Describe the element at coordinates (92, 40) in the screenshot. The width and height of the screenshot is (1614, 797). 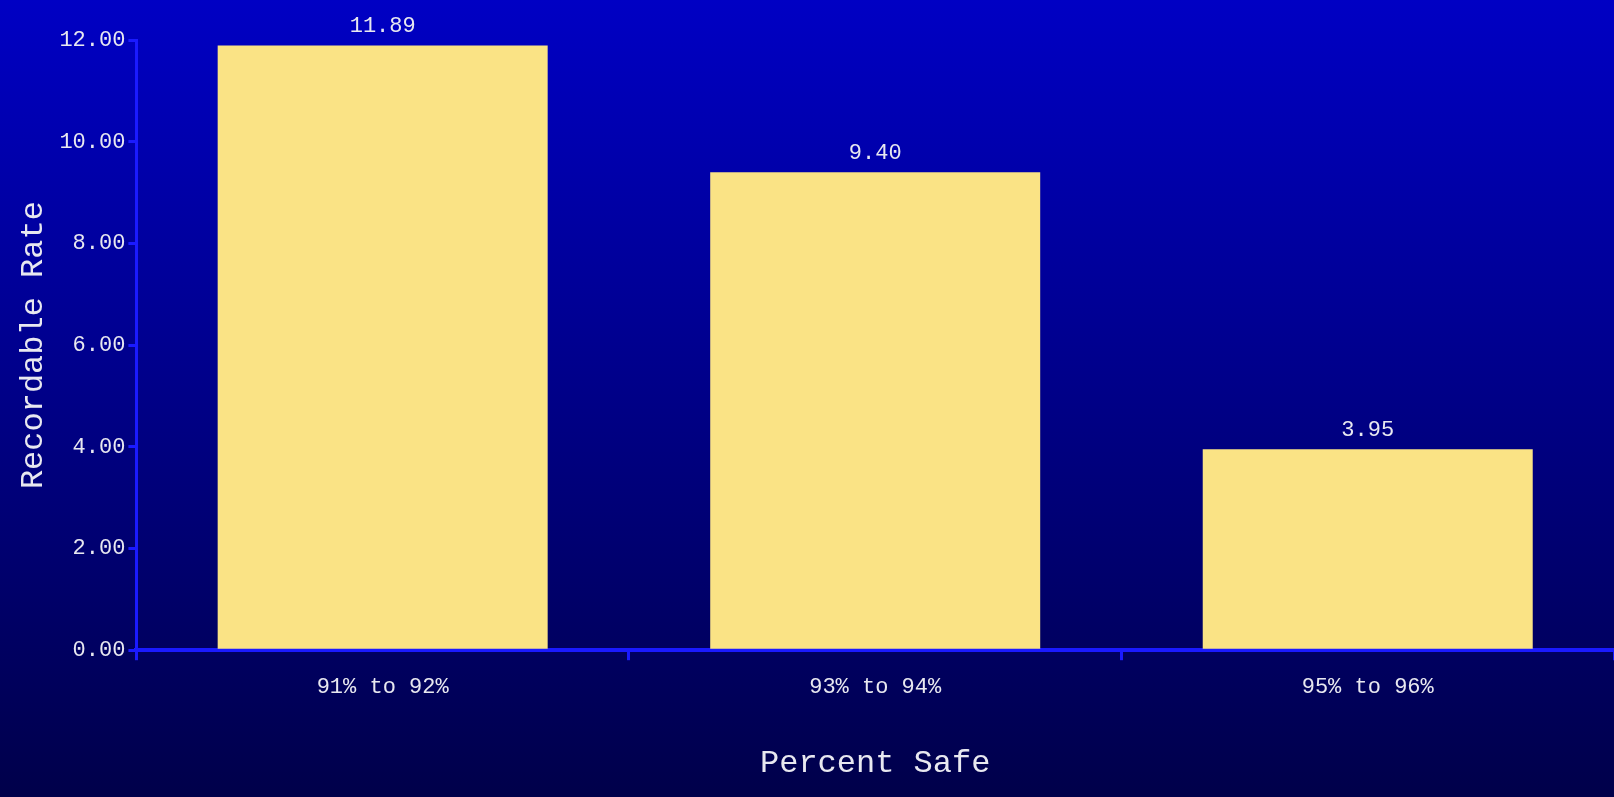
I see `y-tick-label: 12.00` at that location.